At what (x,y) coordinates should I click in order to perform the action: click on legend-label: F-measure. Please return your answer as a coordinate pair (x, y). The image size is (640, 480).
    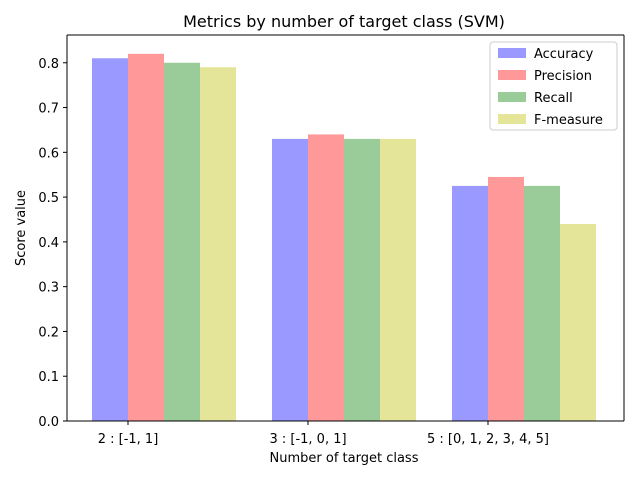
    Looking at the image, I should click on (568, 120).